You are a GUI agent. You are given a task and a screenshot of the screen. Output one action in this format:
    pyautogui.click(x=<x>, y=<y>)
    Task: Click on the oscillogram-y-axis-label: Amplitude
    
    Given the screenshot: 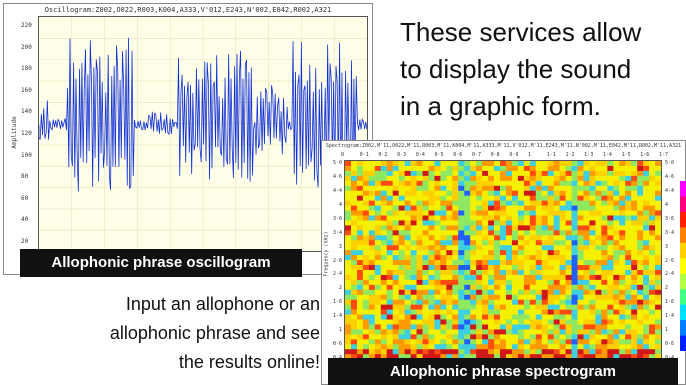 What is the action you would take?
    pyautogui.click(x=14, y=132)
    